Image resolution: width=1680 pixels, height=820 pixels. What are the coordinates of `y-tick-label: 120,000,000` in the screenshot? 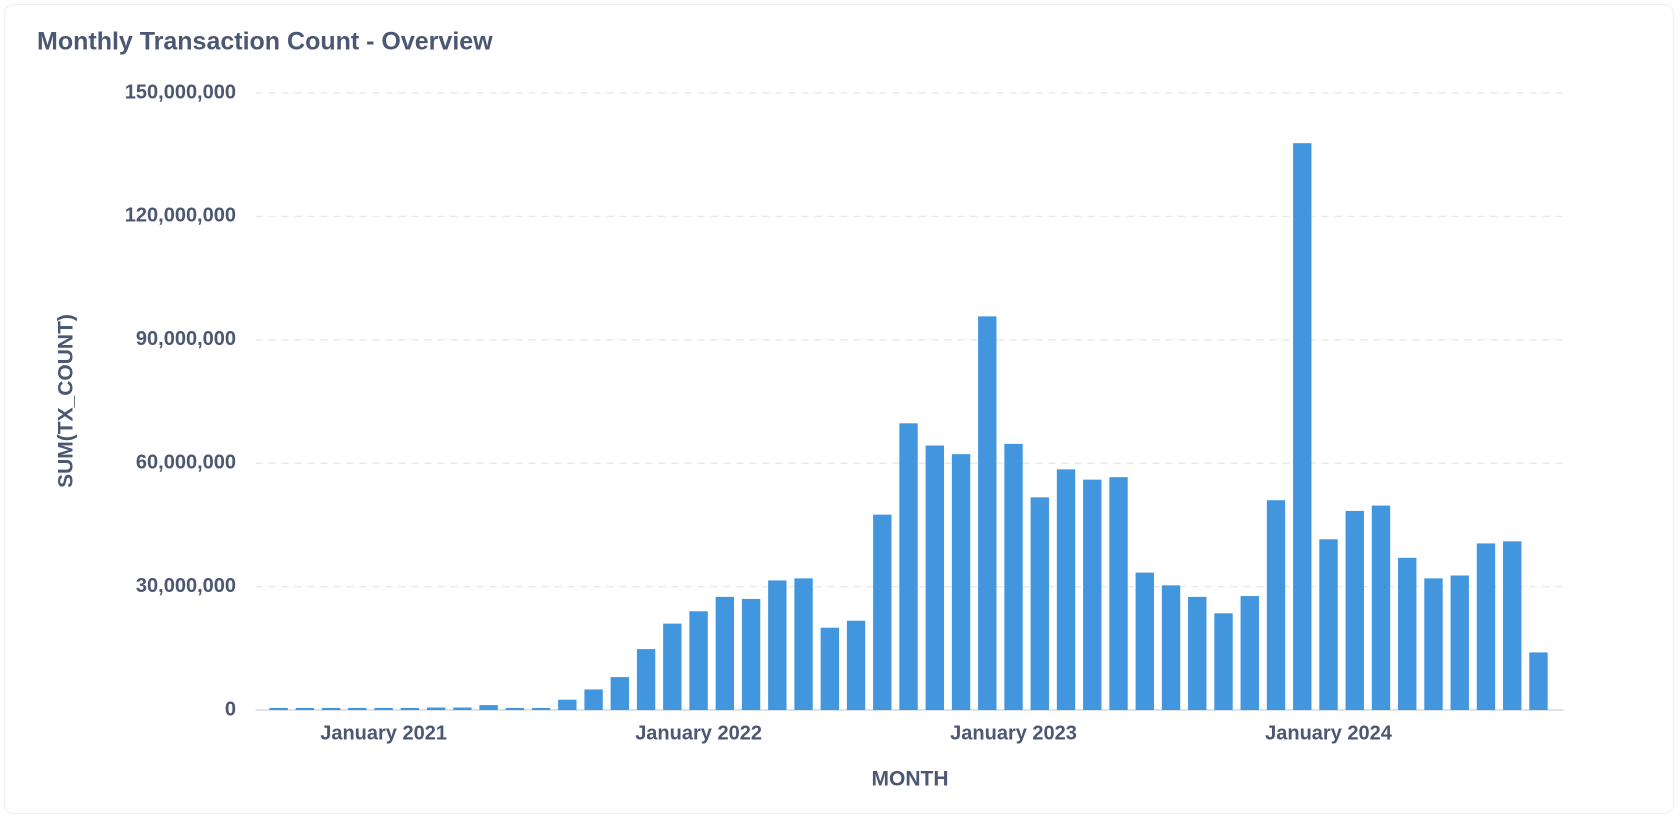 It's located at (180, 216).